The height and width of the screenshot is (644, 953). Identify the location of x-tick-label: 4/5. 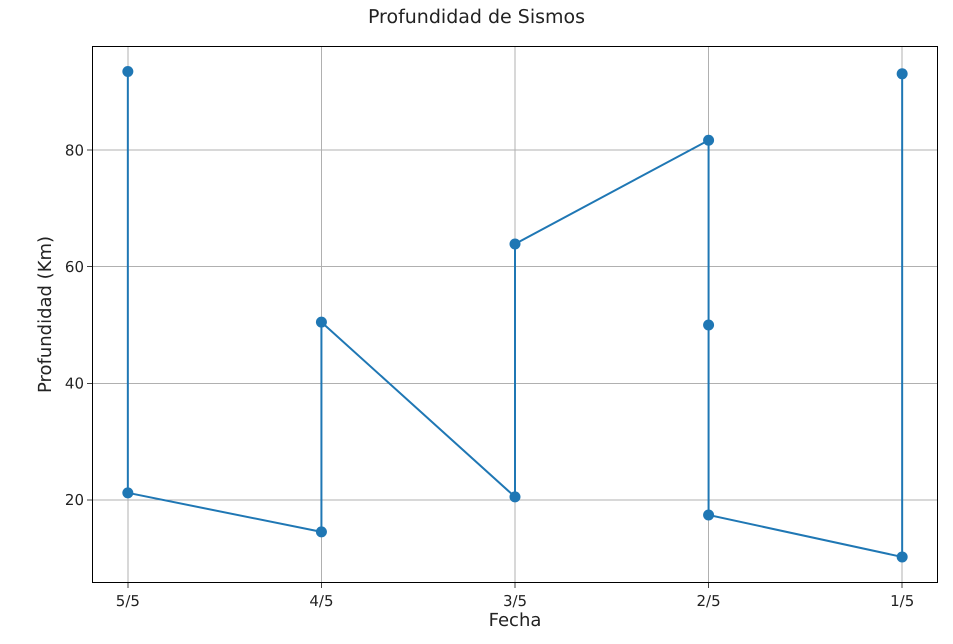
(321, 601).